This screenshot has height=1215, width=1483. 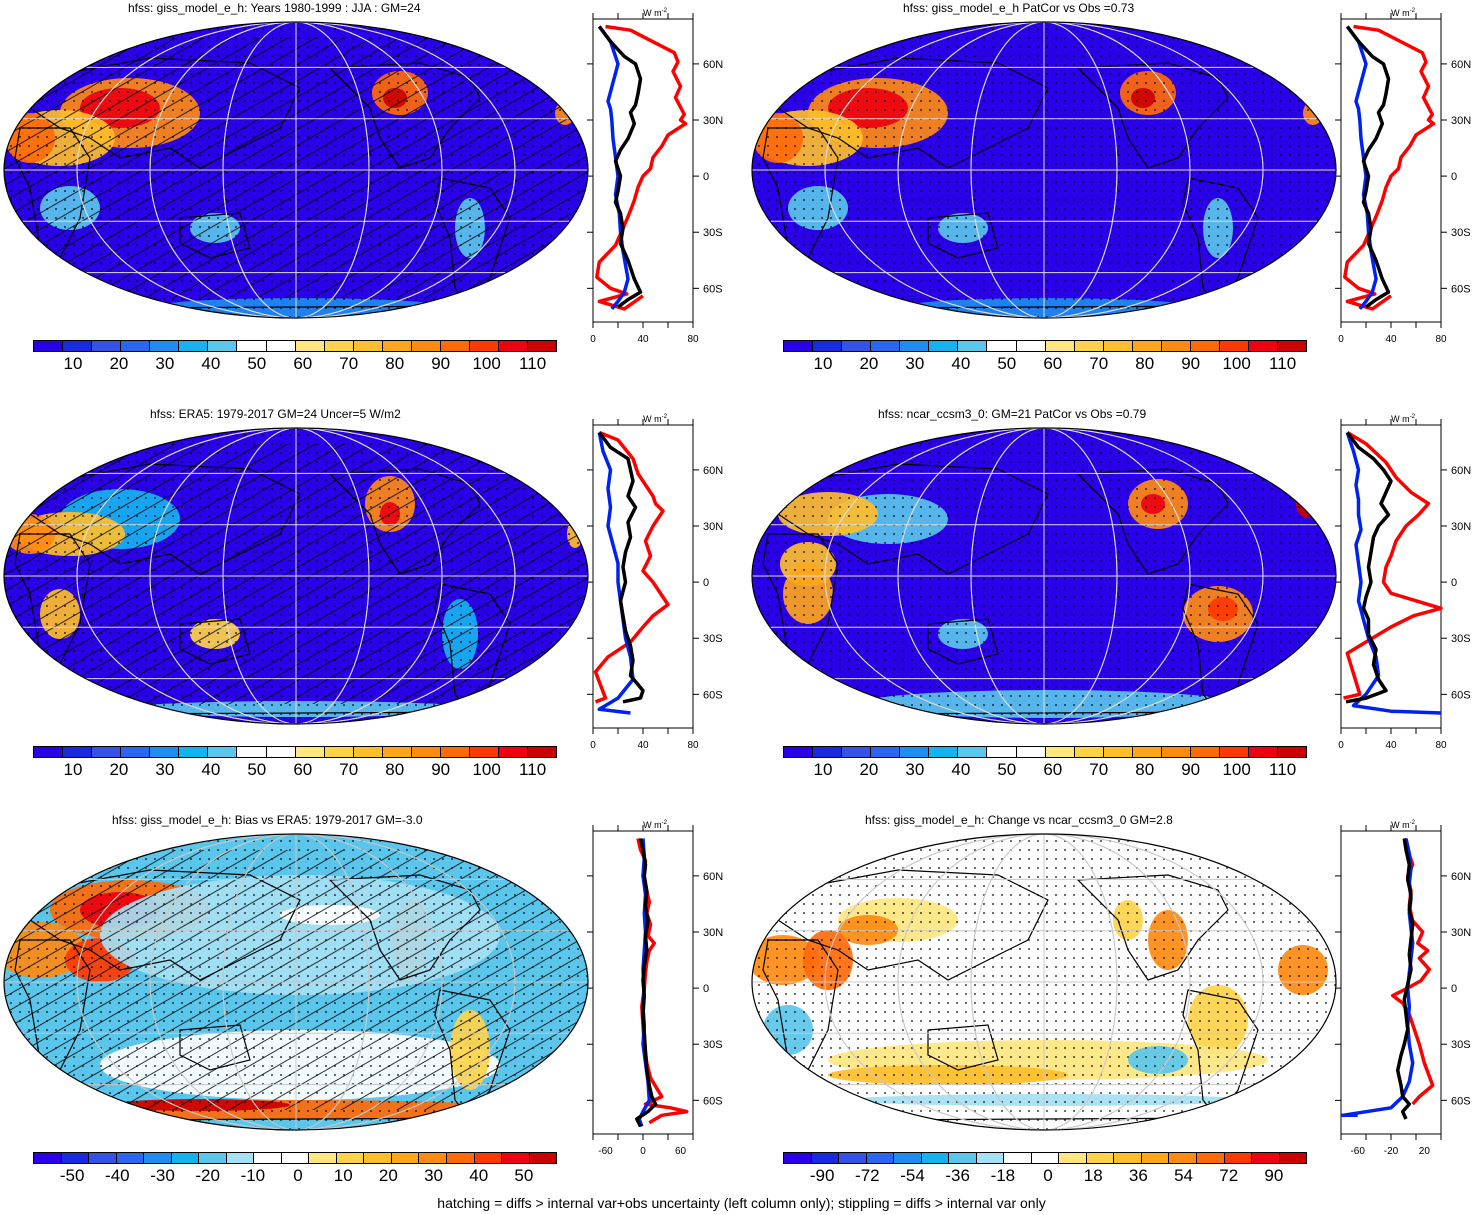 I want to click on colorbar-label: -30, so click(x=162, y=1175).